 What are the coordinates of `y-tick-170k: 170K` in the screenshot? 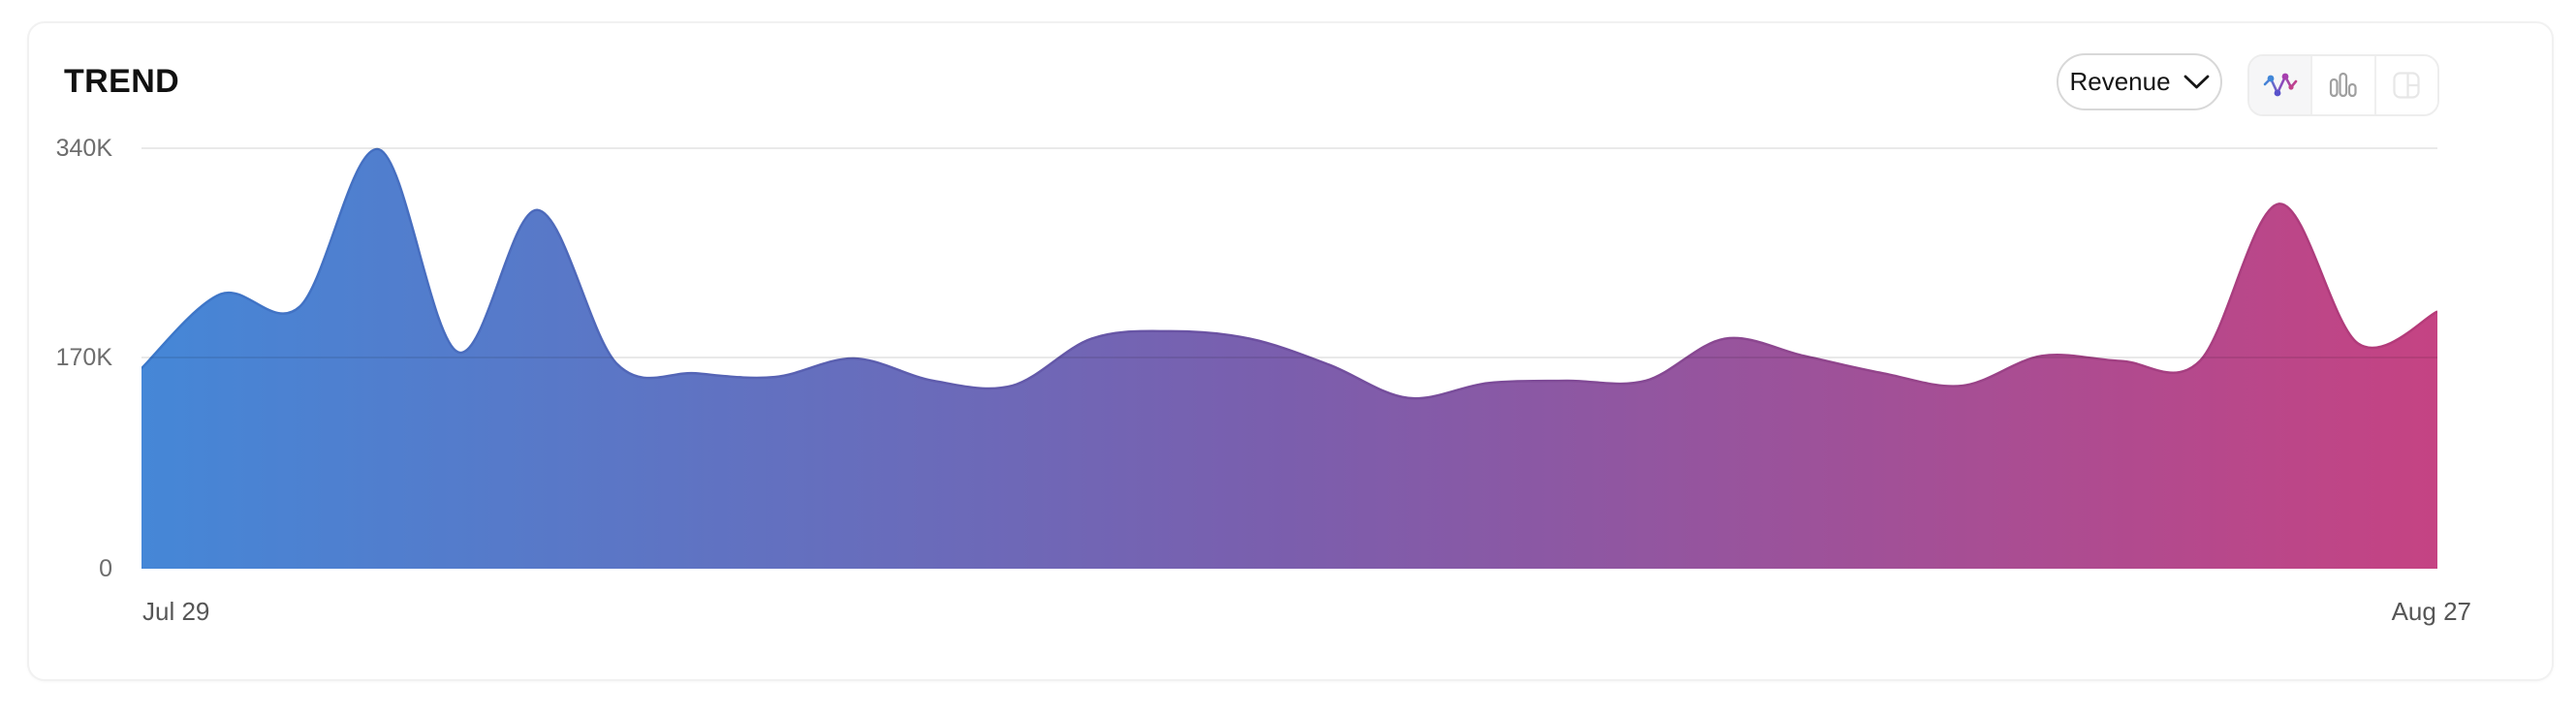 It's located at (83, 358).